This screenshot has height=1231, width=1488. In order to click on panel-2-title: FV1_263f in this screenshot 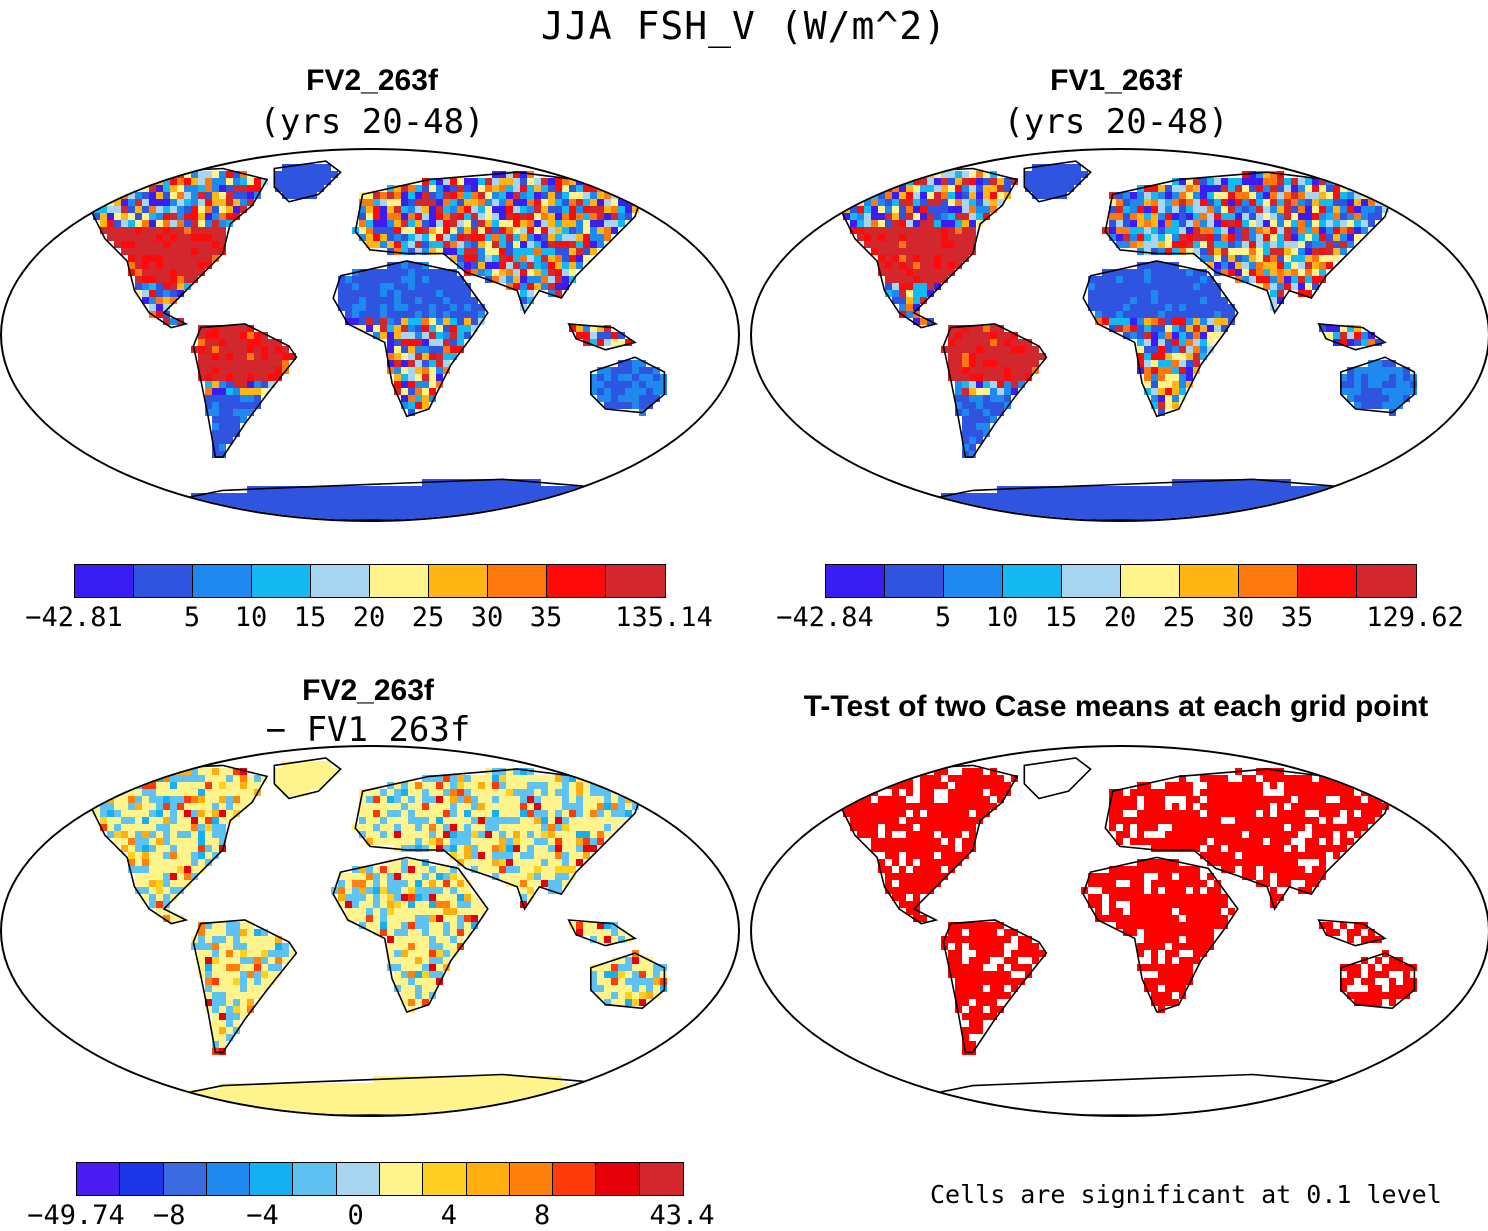, I will do `click(1116, 80)`.